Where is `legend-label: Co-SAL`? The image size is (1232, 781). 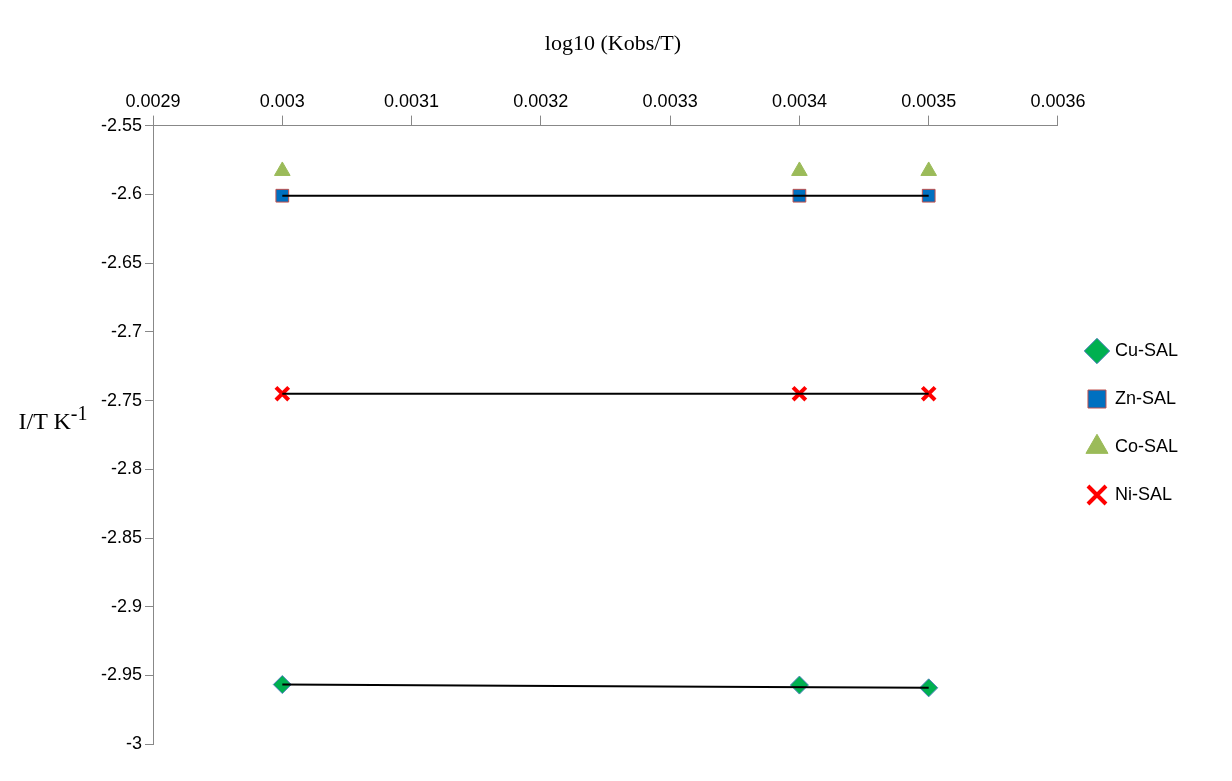
legend-label: Co-SAL is located at coordinates (1146, 445).